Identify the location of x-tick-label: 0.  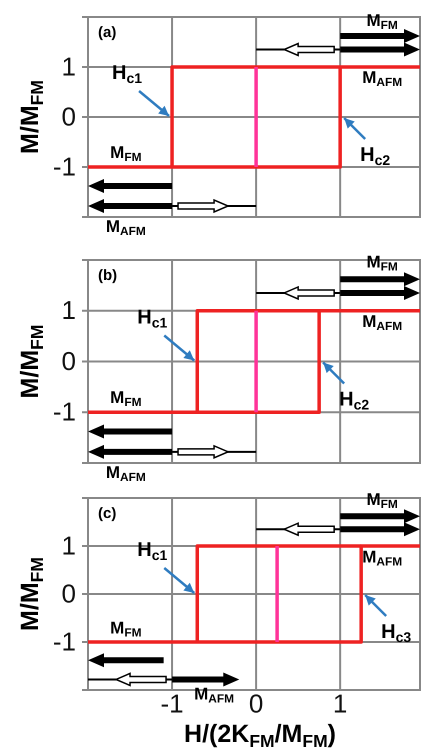
(256, 703).